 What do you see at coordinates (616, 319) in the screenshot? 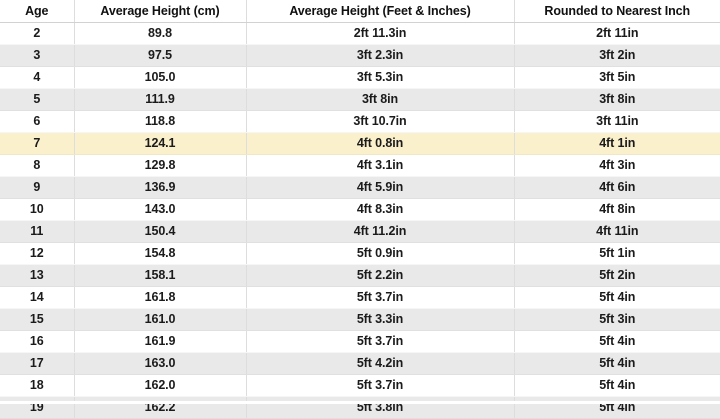
I see `cell-rounded-inch: 5ft 3in` at bounding box center [616, 319].